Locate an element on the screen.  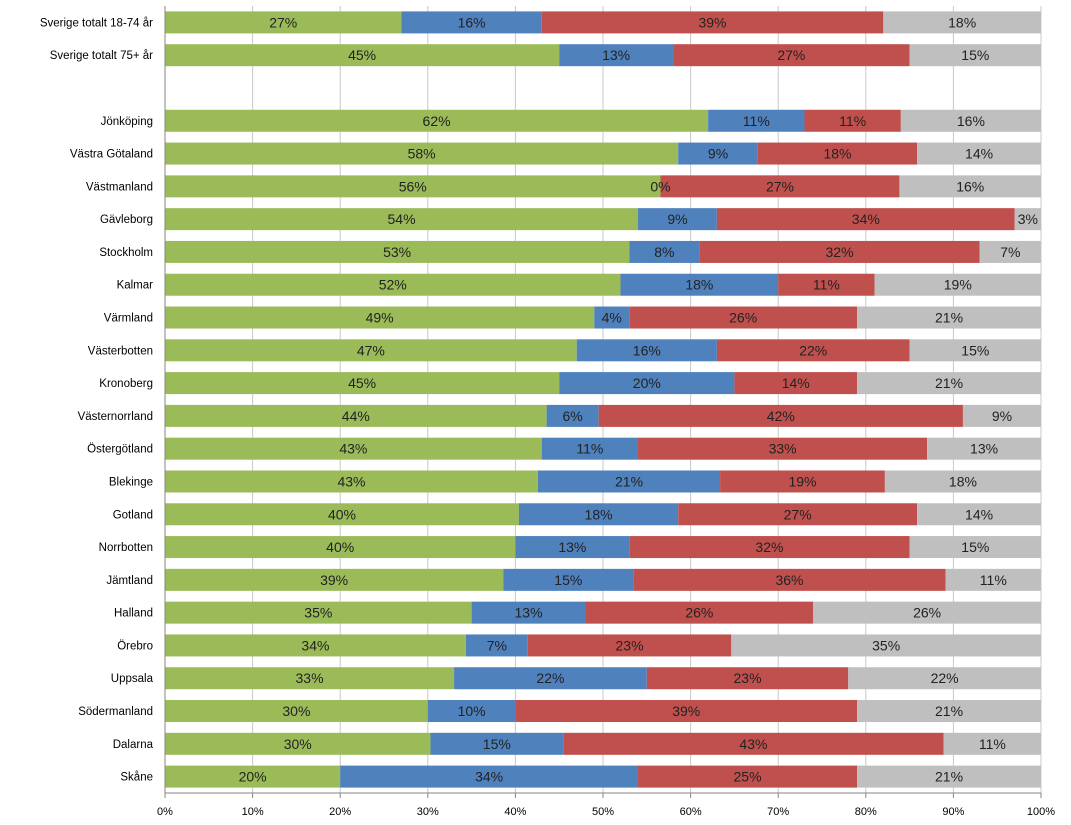
data-label: 35% is located at coordinates (886, 645).